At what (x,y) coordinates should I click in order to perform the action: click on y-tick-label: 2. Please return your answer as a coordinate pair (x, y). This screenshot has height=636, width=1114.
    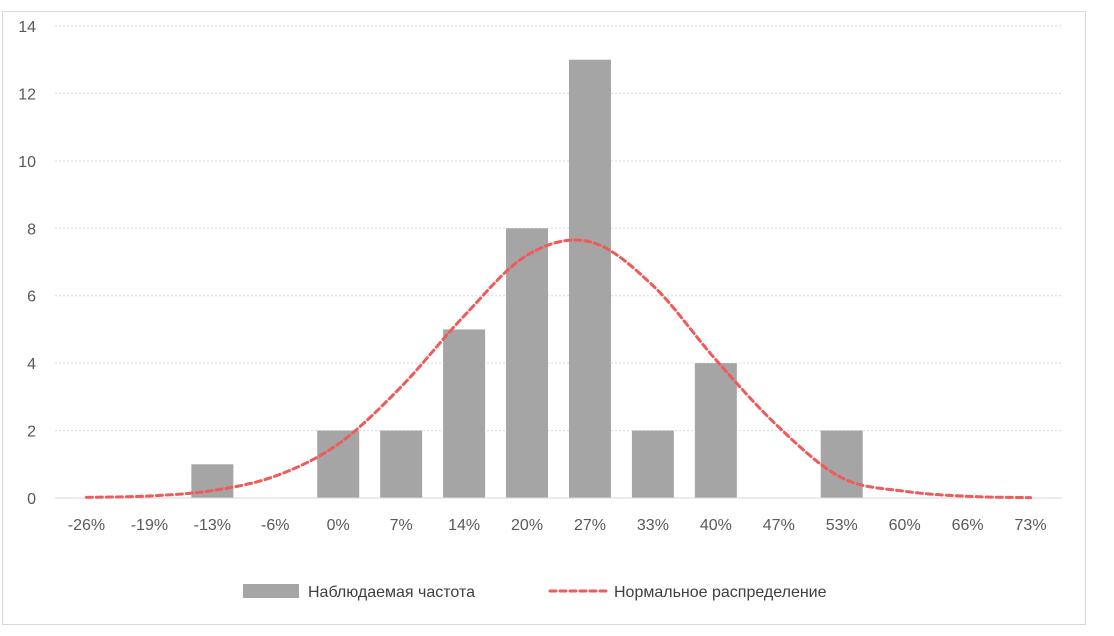
    Looking at the image, I should click on (31, 432).